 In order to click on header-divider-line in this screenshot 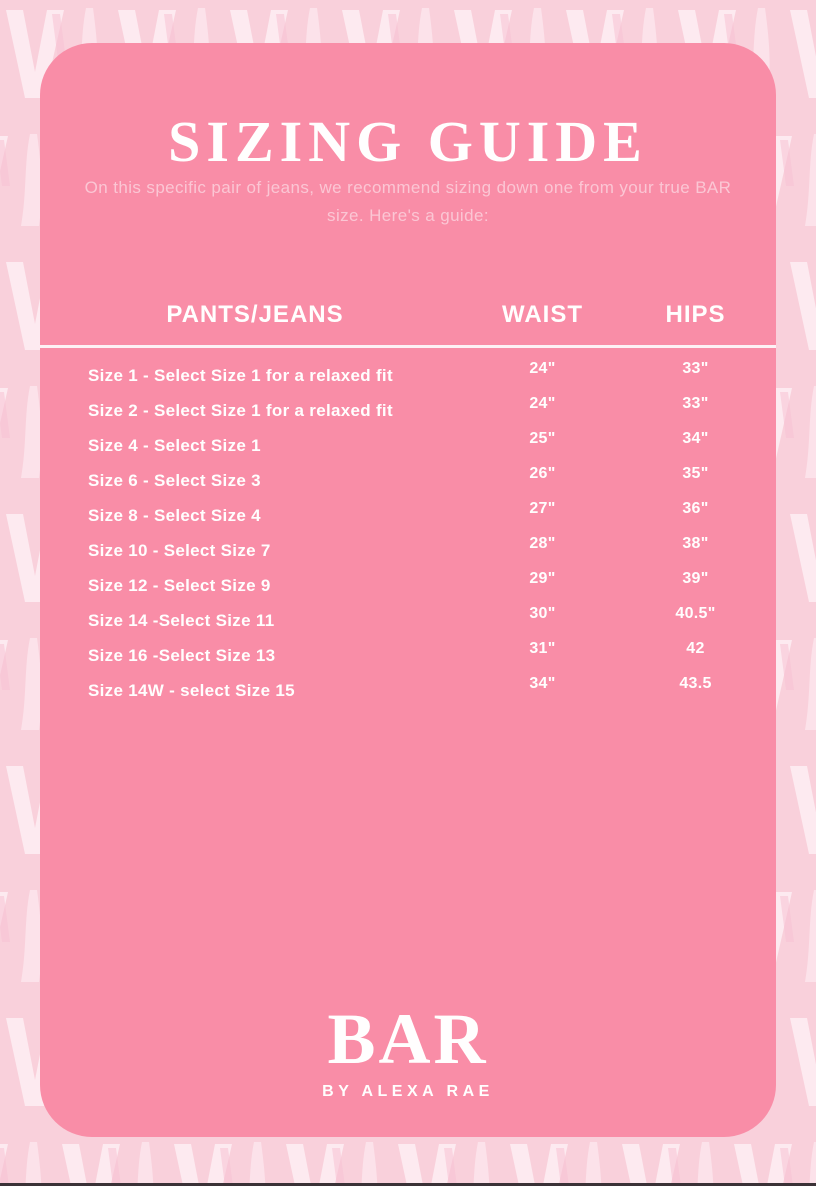, I will do `click(408, 346)`.